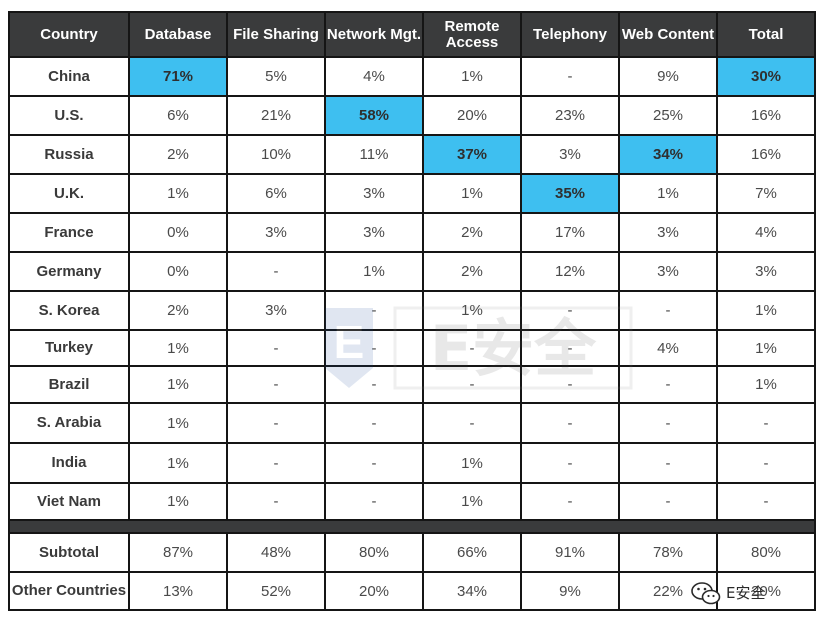  Describe the element at coordinates (570, 232) in the screenshot. I see `table-cell: 17%` at that location.